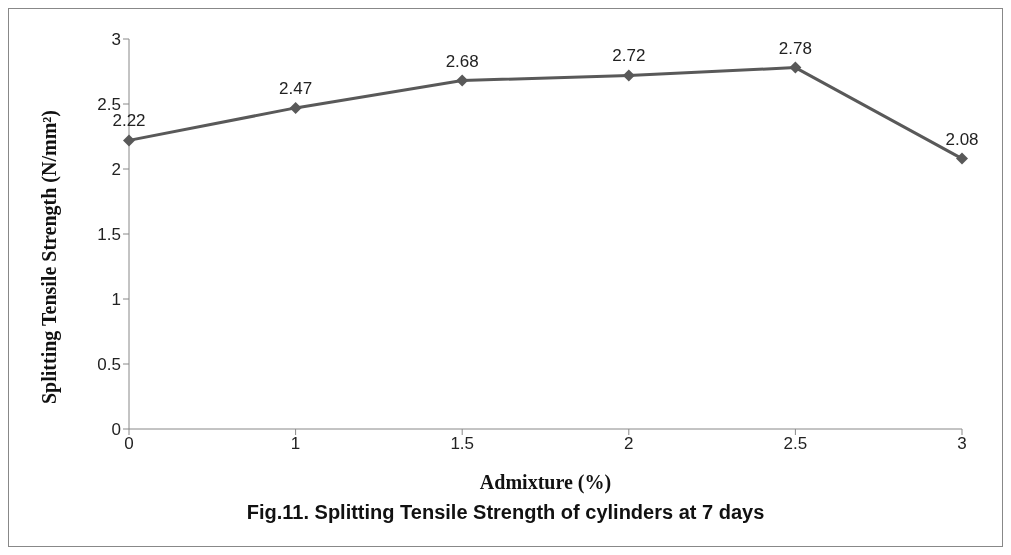 Image resolution: width=1011 pixels, height=555 pixels. Describe the element at coordinates (962, 139) in the screenshot. I see `data-label: 2.08` at that location.